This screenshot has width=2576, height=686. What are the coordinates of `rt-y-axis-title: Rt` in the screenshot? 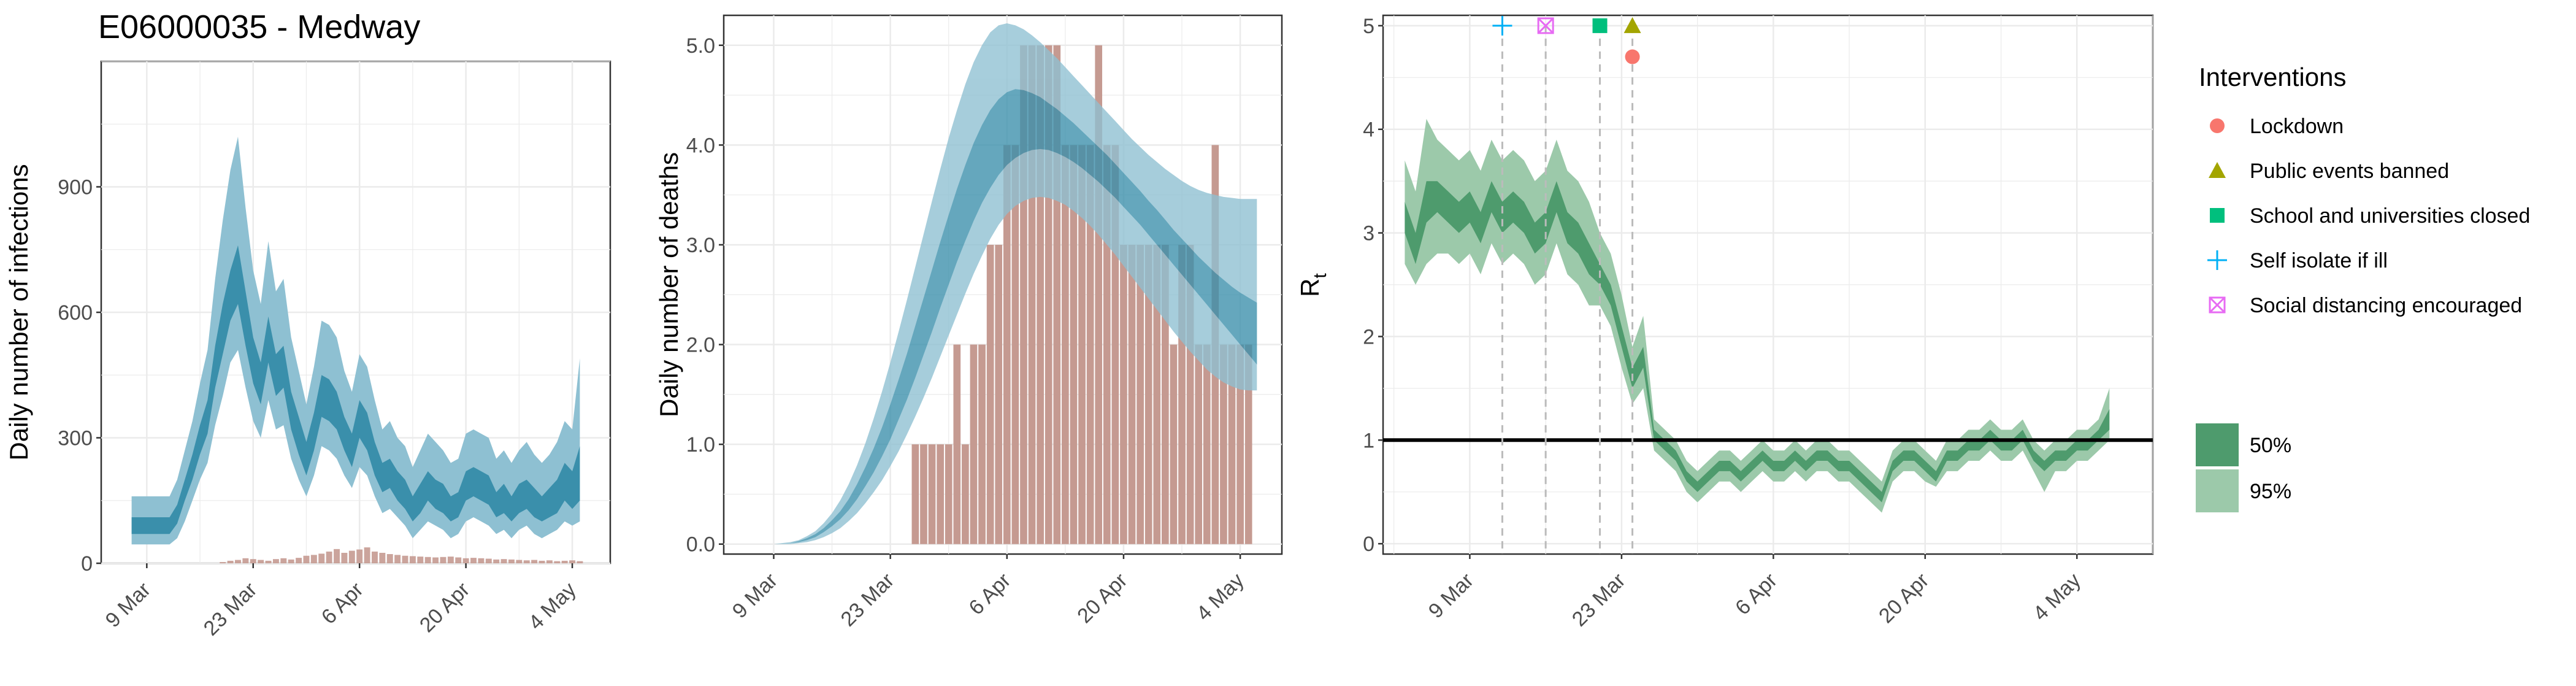 It's located at (1312, 285).